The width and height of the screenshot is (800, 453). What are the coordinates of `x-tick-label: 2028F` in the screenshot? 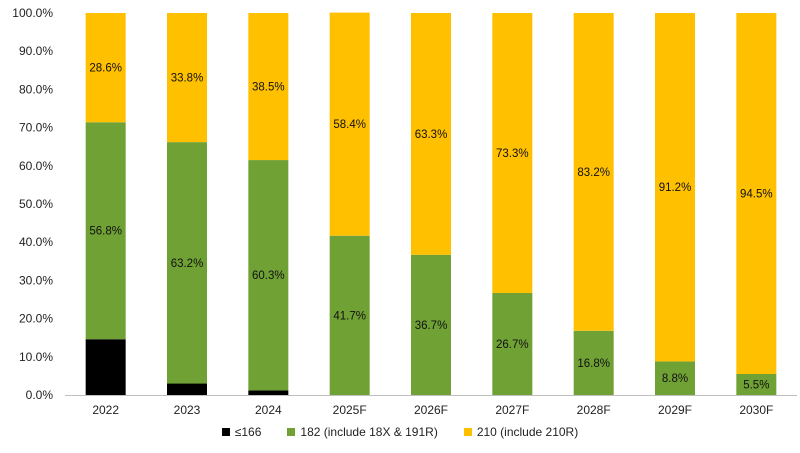 It's located at (594, 410).